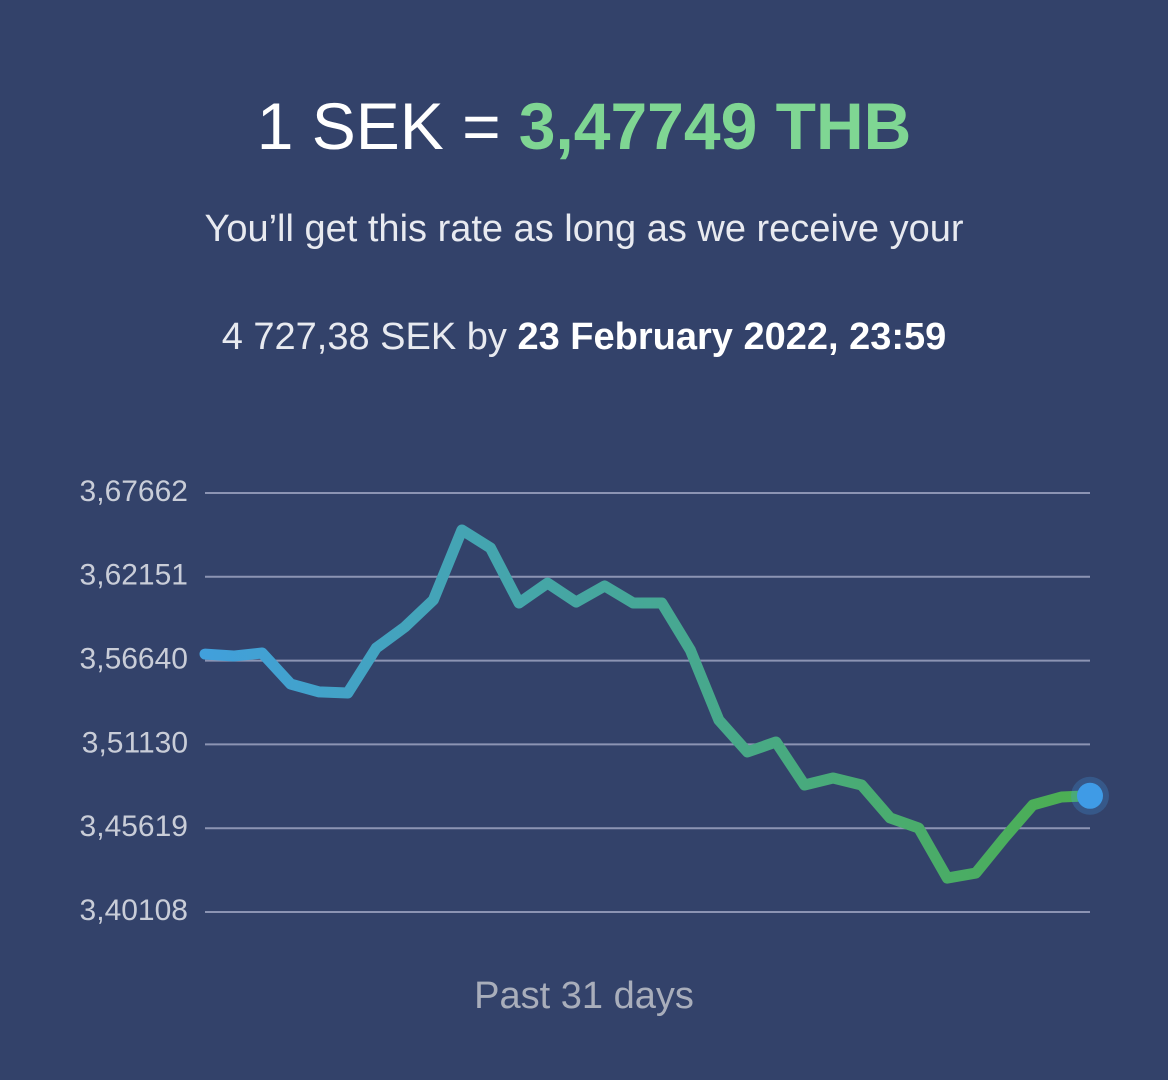 This screenshot has height=1080, width=1168. What do you see at coordinates (364, 337) in the screenshot?
I see `amount: 4 727,38 SEK by` at bounding box center [364, 337].